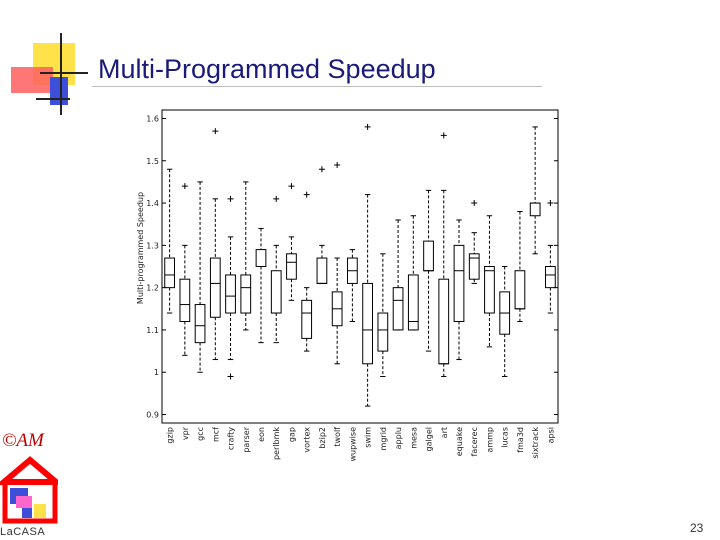 The width and height of the screenshot is (720, 540). I want to click on decor-horizontal-line-short, so click(53, 99).